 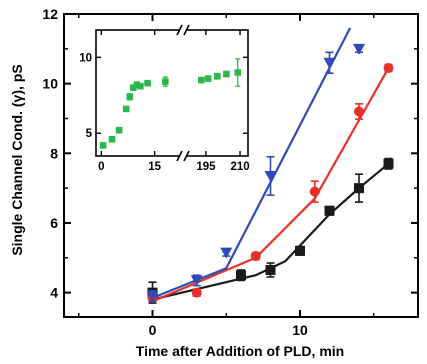 I want to click on inset-x-tick-label: 0, so click(x=101, y=167).